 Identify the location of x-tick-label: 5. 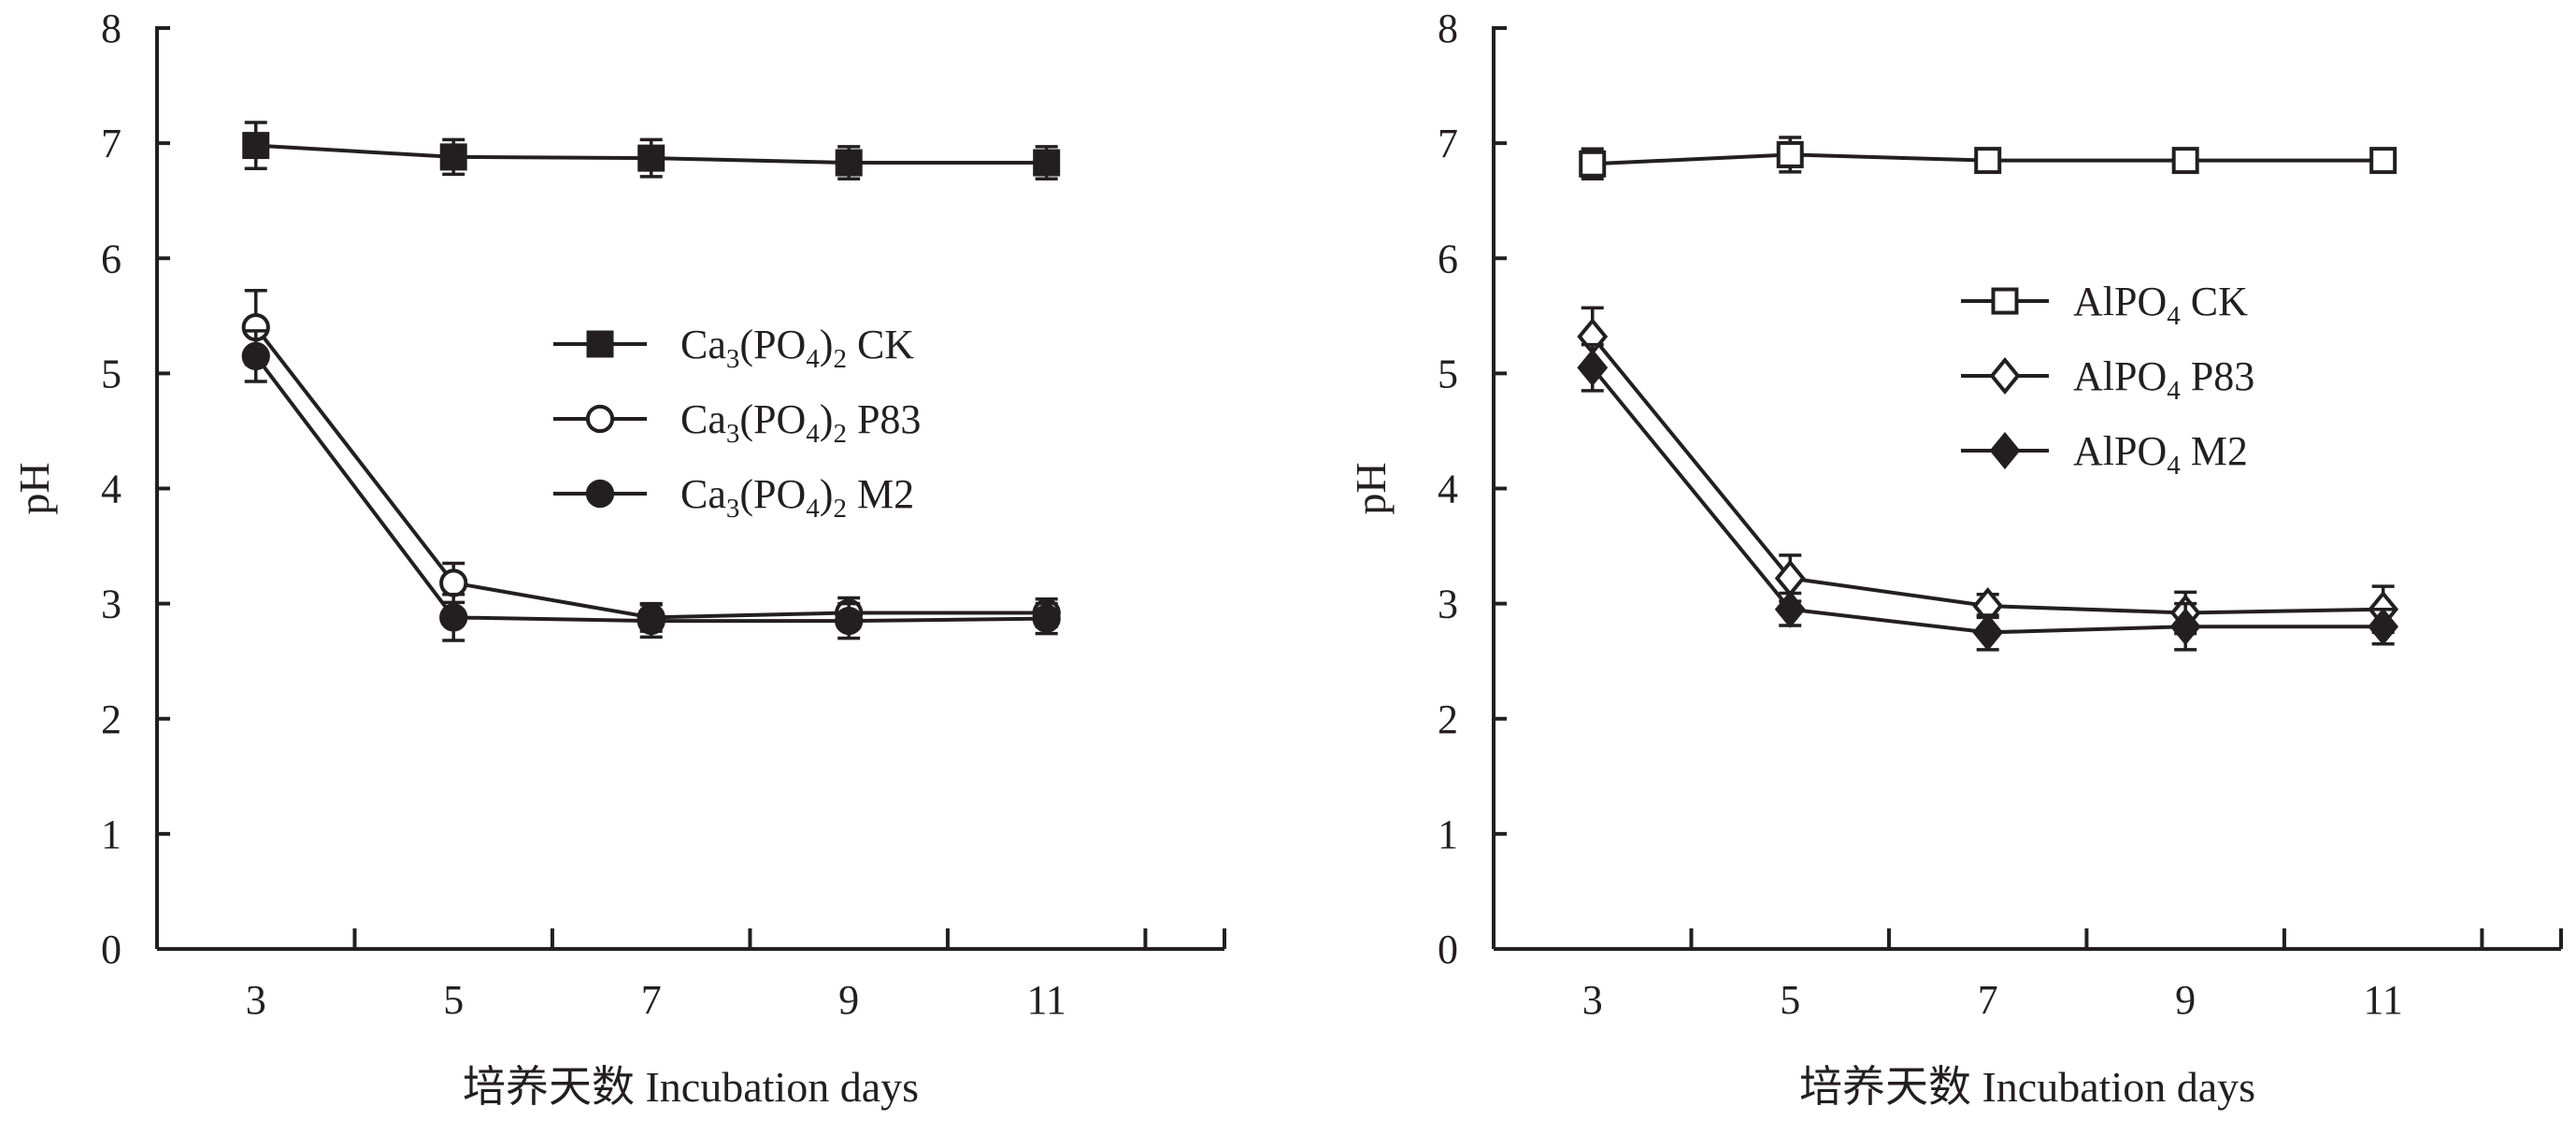
(1790, 1000).